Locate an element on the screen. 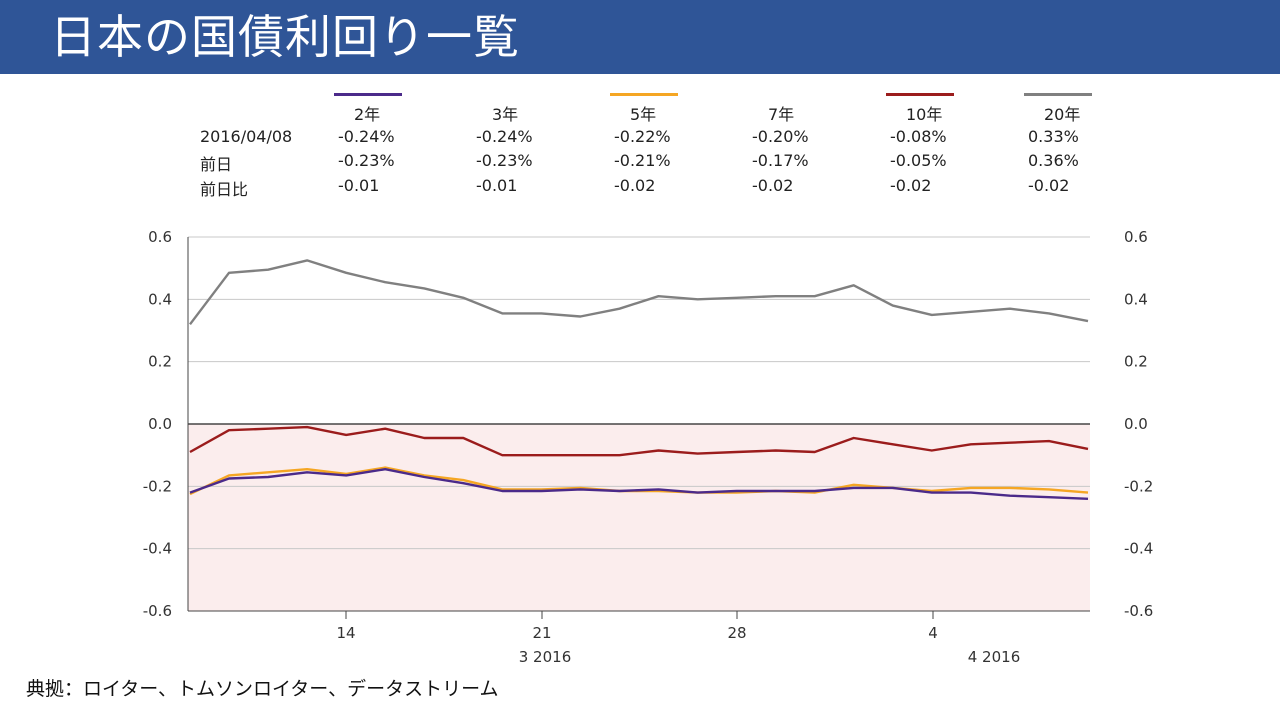 Image resolution: width=1280 pixels, height=720 pixels. legend-series-name: 10年 is located at coordinates (924, 114).